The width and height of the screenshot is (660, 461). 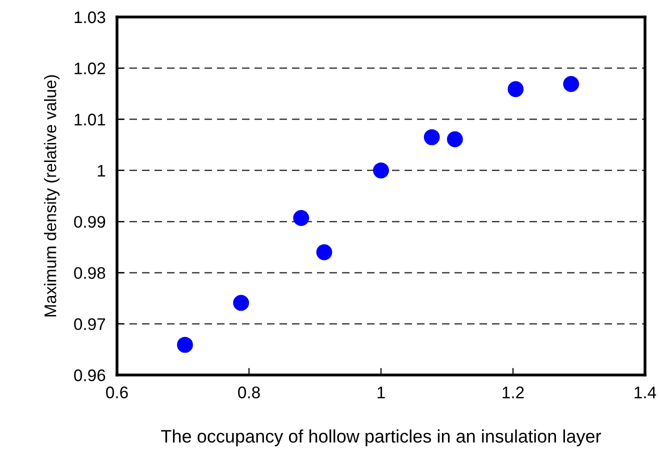 I want to click on y-tick-label: 1.01, so click(x=90, y=120).